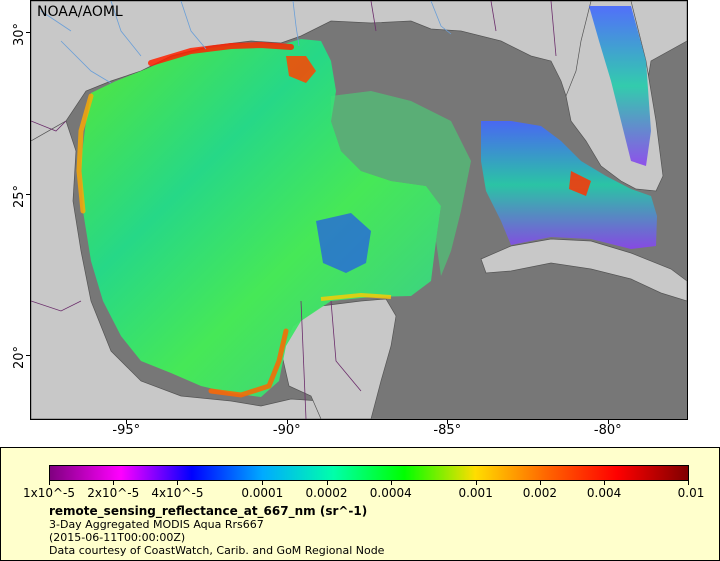 The width and height of the screenshot is (720, 561). What do you see at coordinates (580, 183) in the screenshot?
I see `high-reflectance-florida-bay` at bounding box center [580, 183].